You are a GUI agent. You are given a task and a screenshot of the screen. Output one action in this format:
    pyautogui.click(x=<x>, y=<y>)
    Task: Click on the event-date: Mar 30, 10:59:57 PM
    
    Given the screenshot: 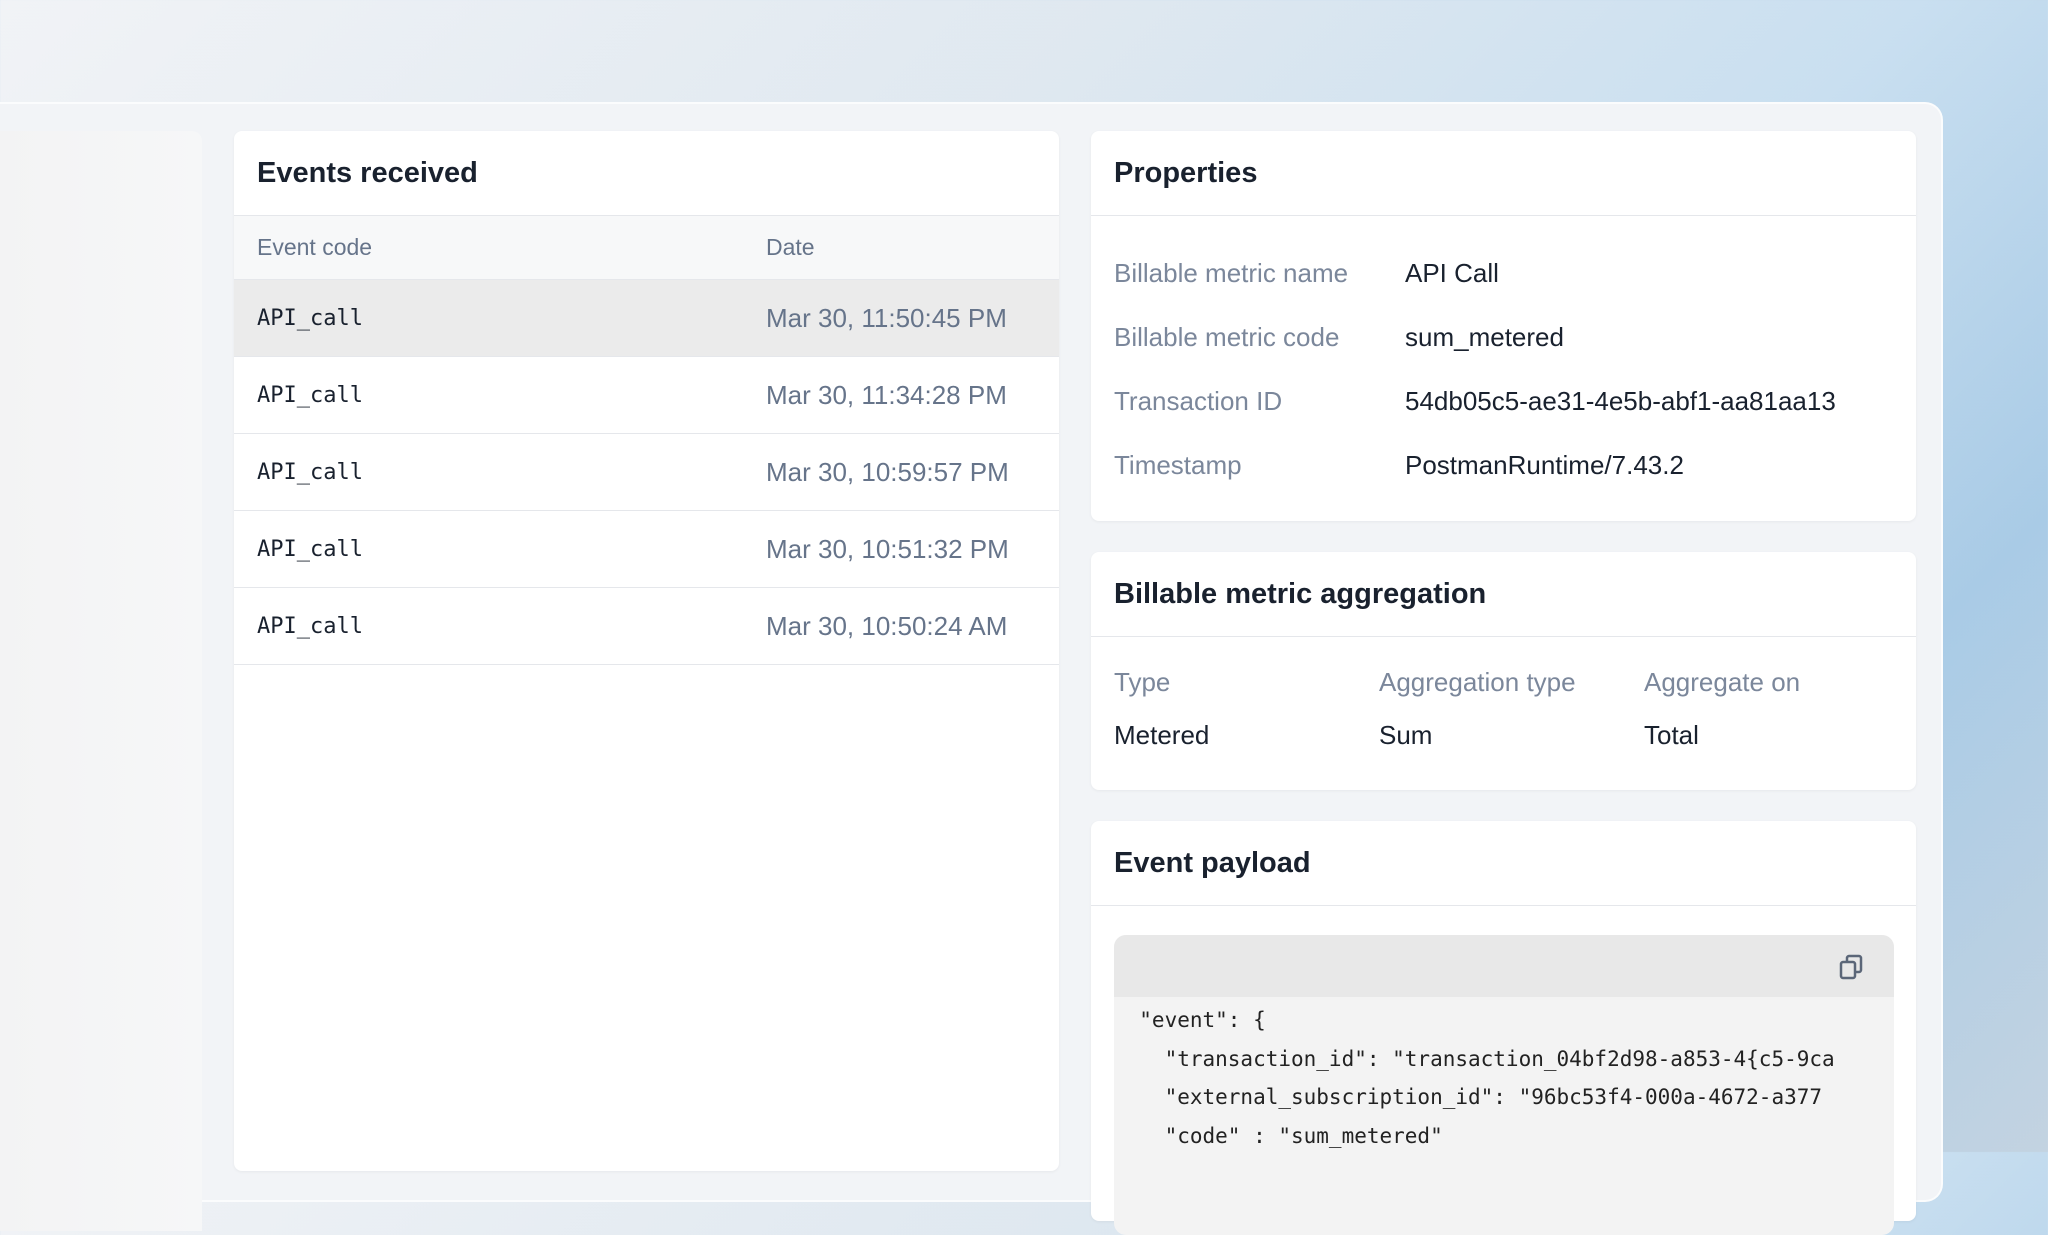 What is the action you would take?
    pyautogui.click(x=887, y=471)
    